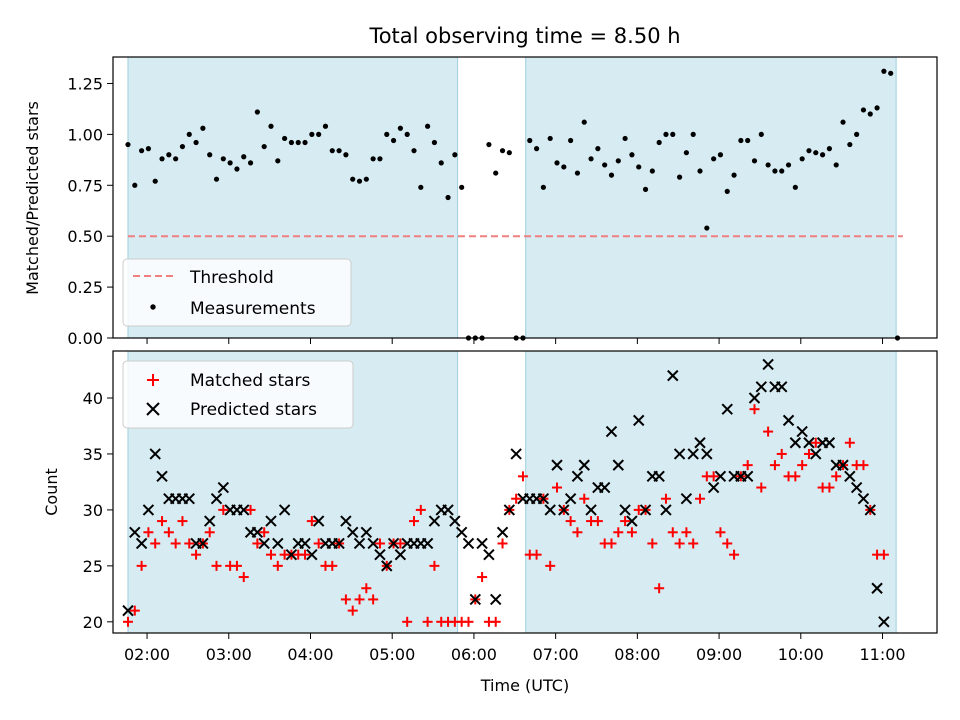 The width and height of the screenshot is (960, 720). I want to click on bottom-y-ticks: 20 25 30 35 40, so click(98, 510).